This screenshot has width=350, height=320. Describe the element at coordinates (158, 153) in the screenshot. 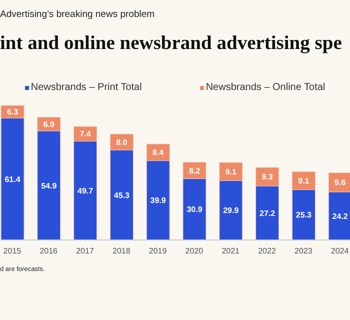

I see `data-label: 8.4` at that location.